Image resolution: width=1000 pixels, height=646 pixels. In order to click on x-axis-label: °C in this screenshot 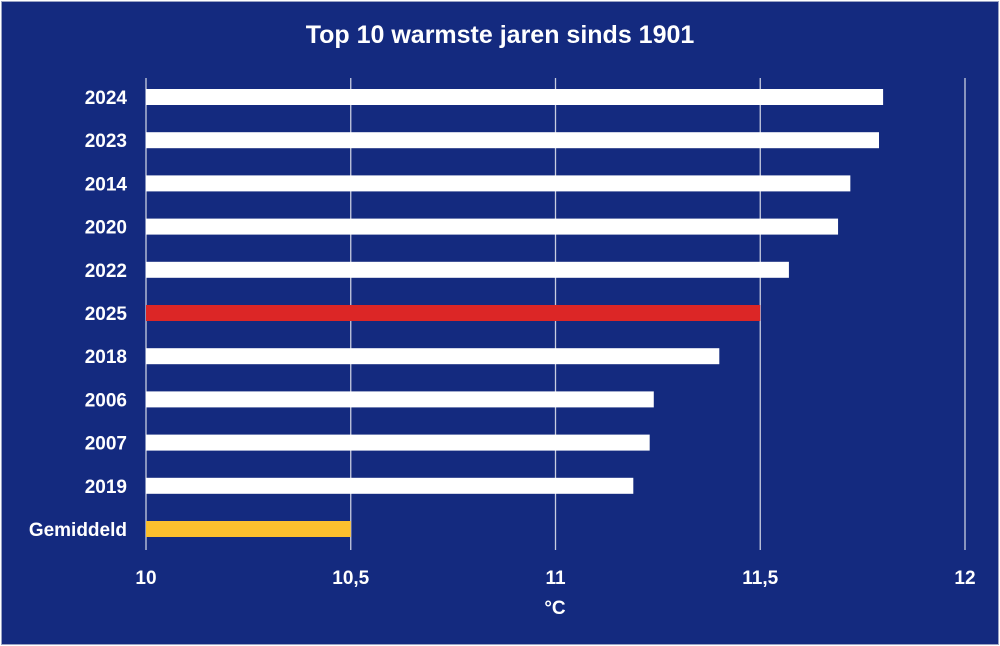, I will do `click(555, 608)`.